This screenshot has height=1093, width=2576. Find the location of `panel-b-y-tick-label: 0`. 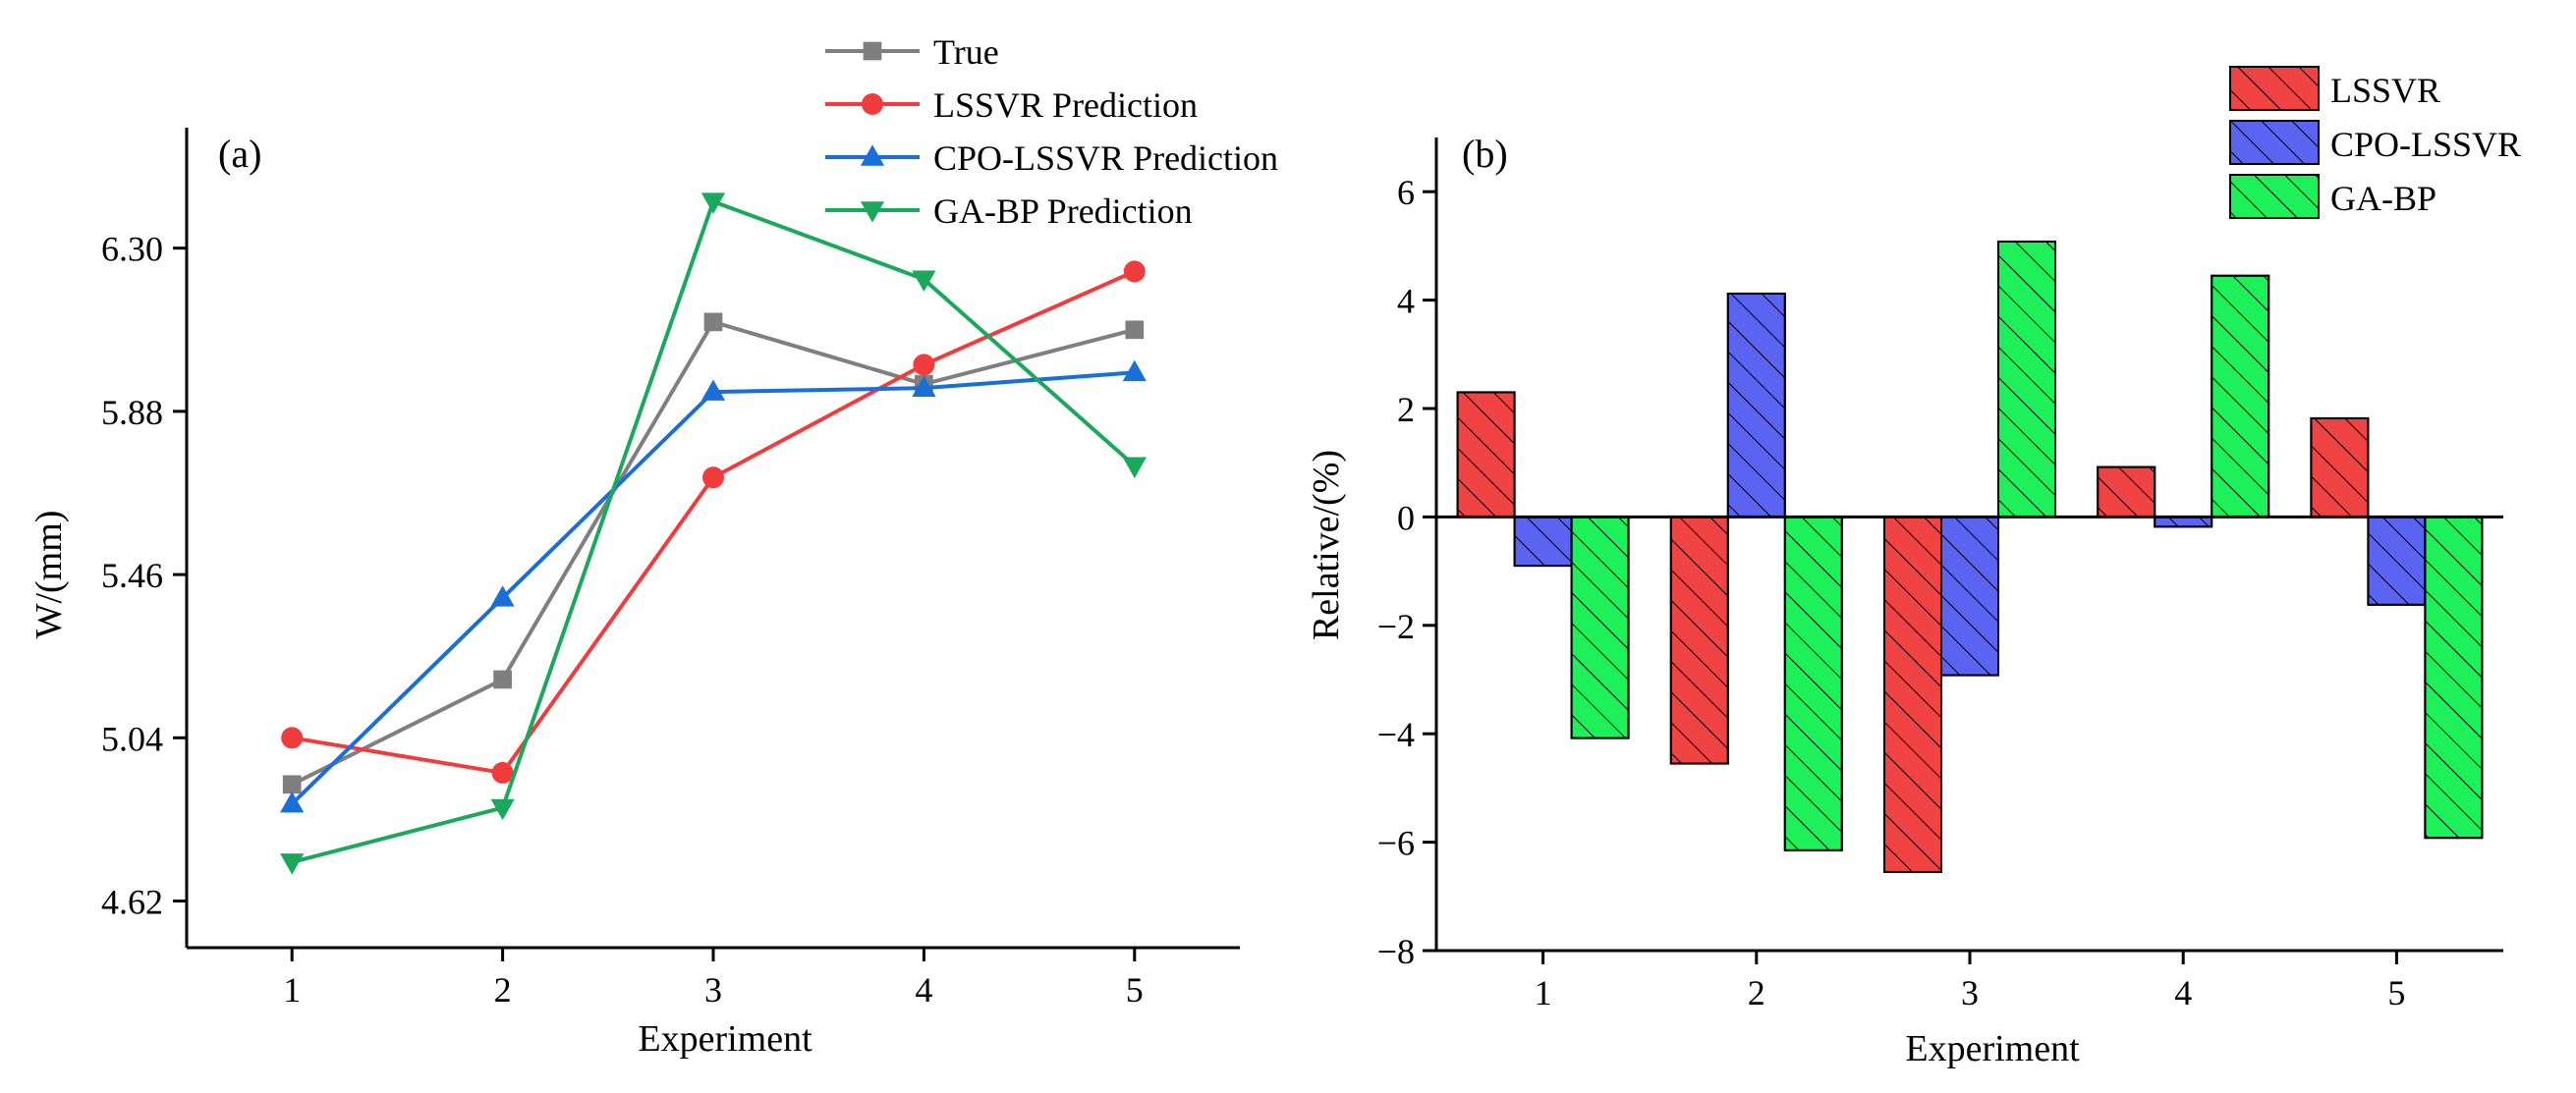

panel-b-y-tick-label: 0 is located at coordinates (1406, 517).